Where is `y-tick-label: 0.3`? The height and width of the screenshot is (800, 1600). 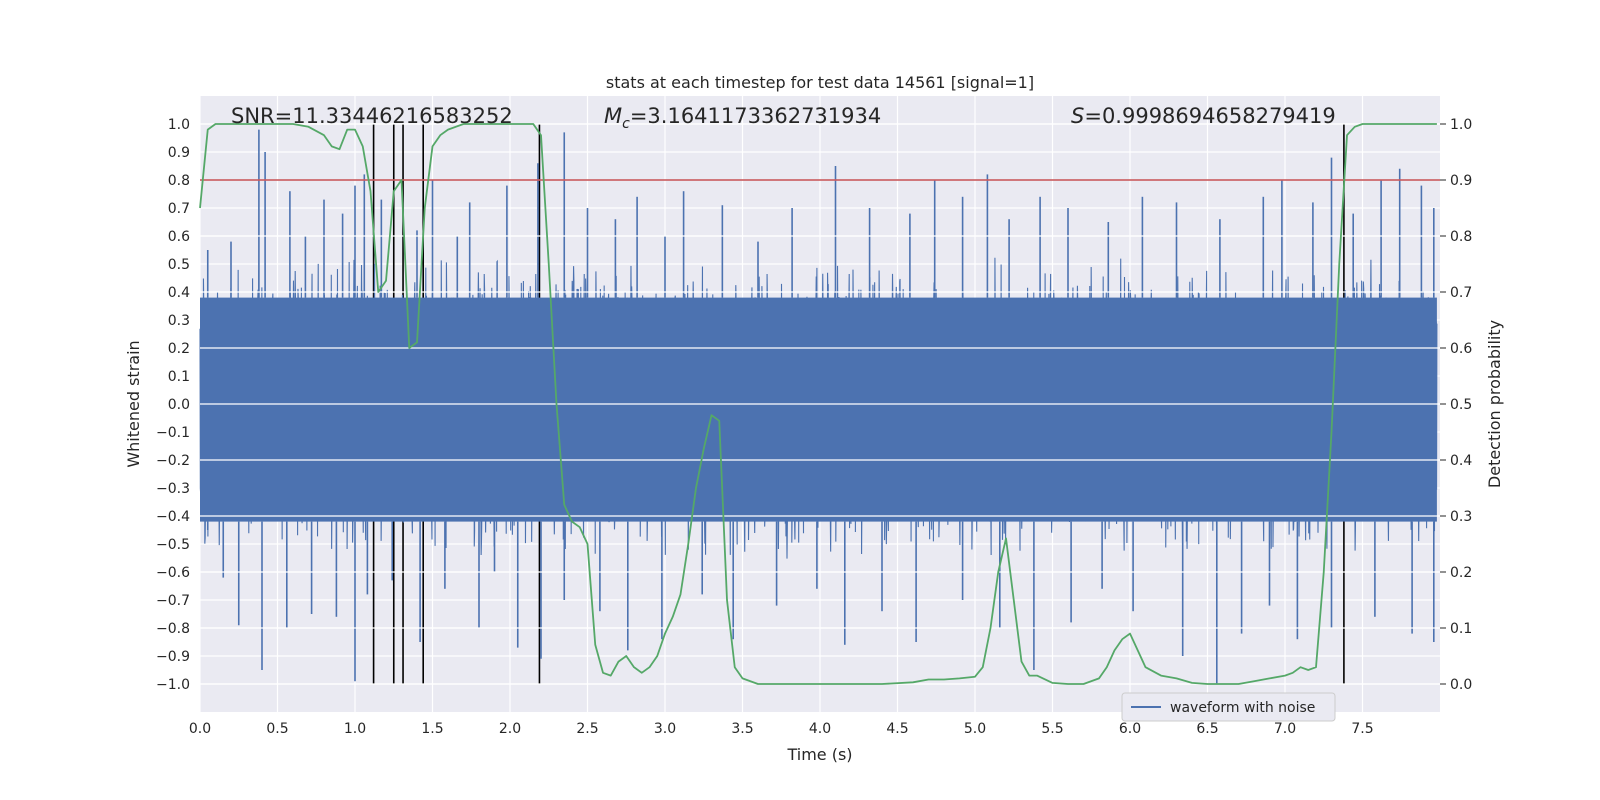
y-tick-label: 0.3 is located at coordinates (179, 321).